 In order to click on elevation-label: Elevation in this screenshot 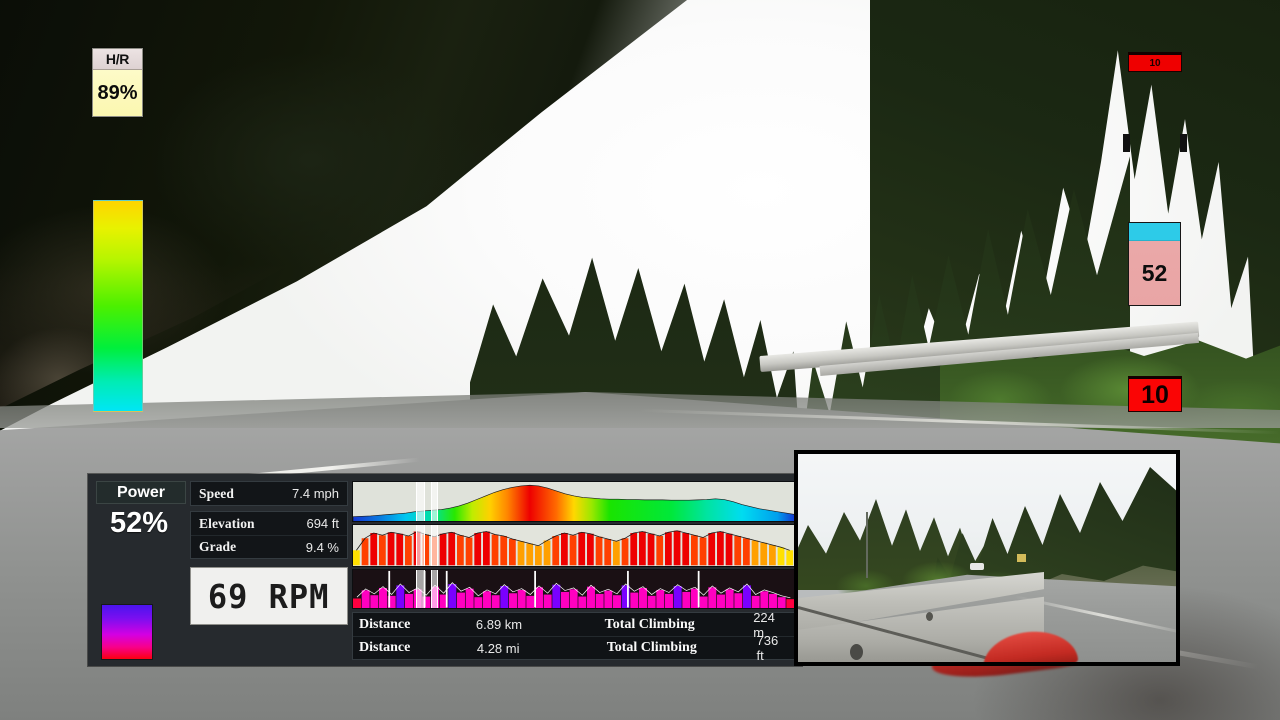, I will do `click(227, 523)`.